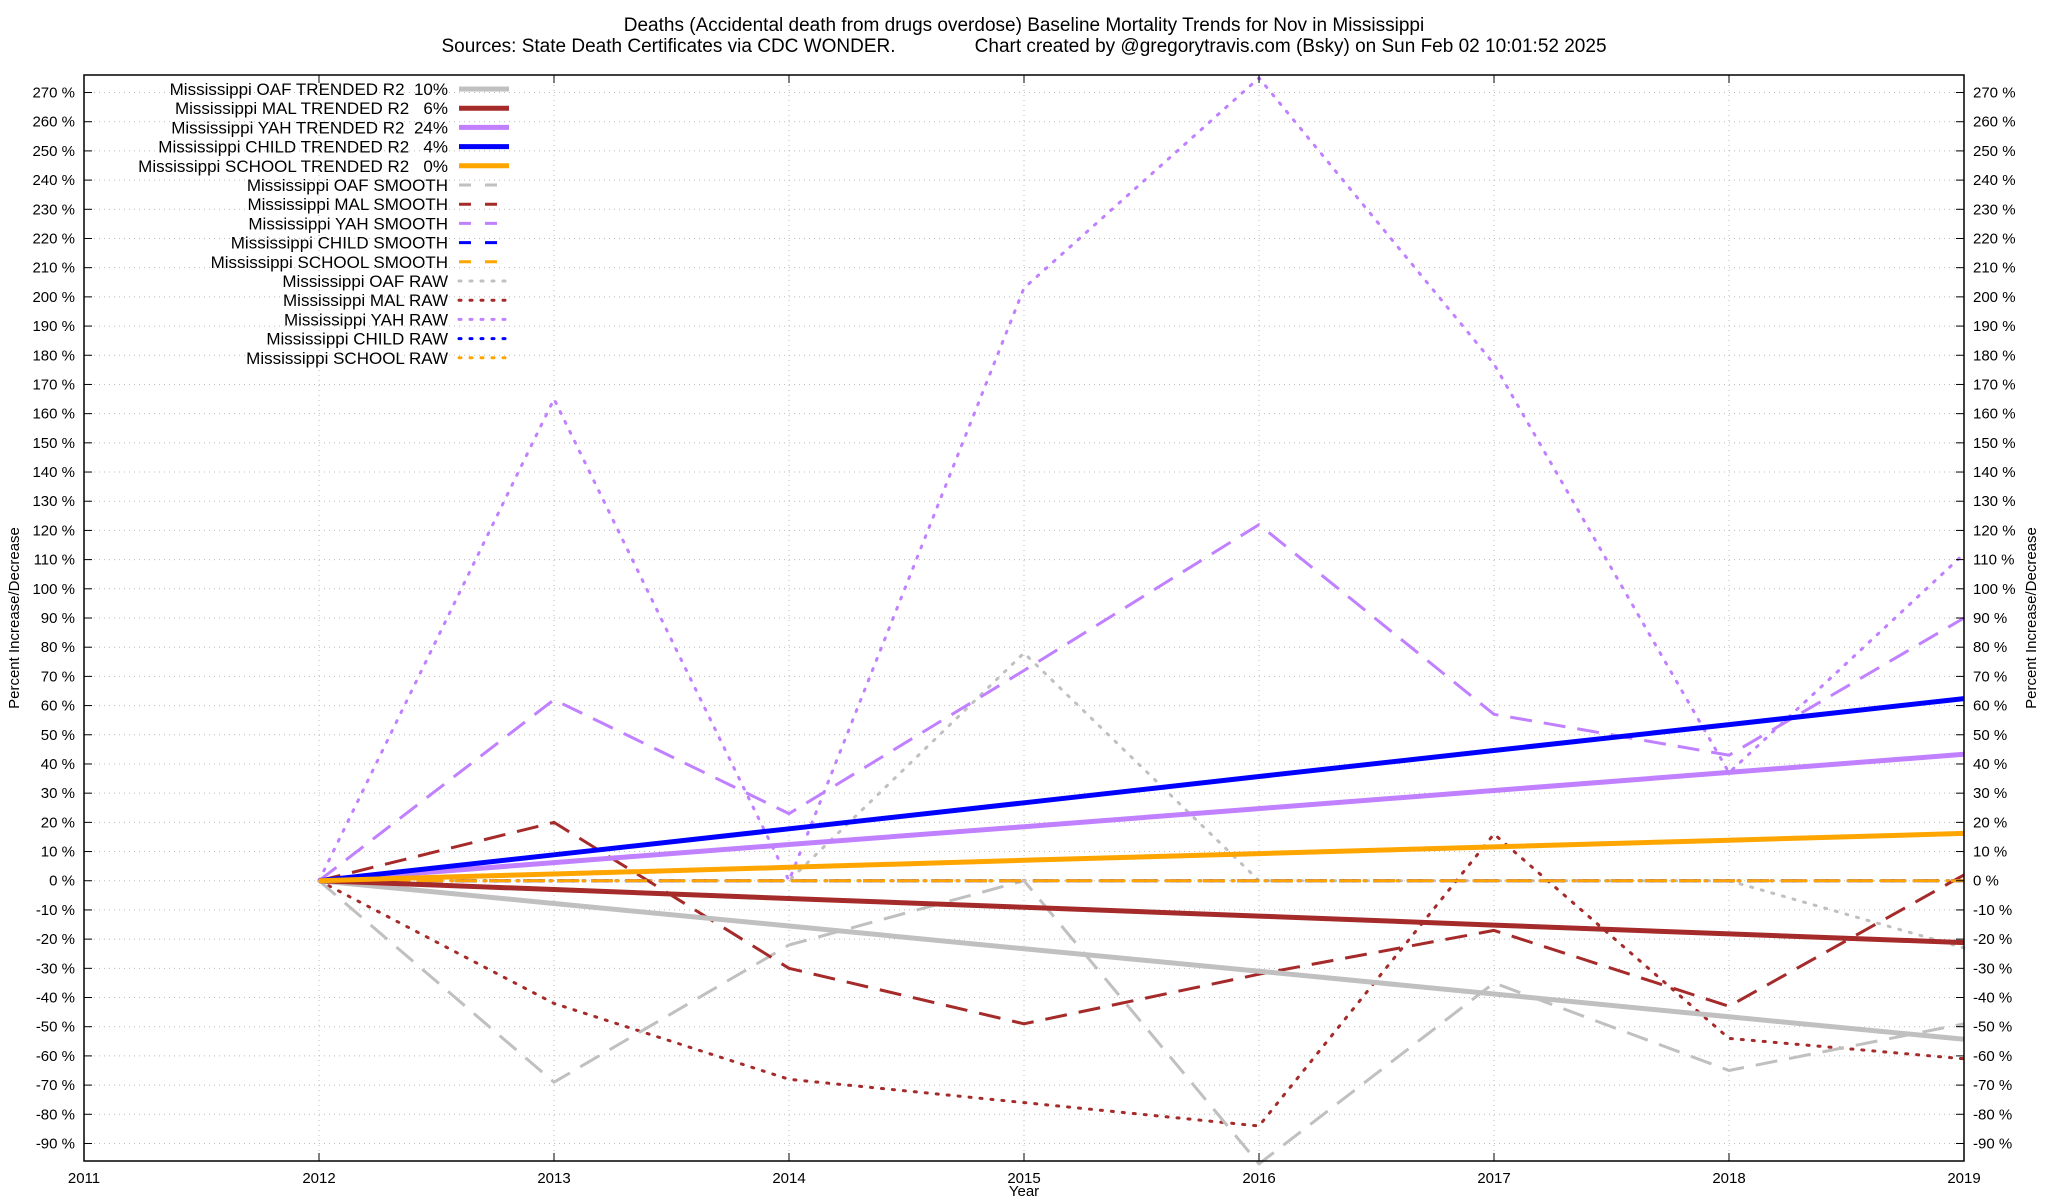 Image resolution: width=2048 pixels, height=1200 pixels. Describe the element at coordinates (58, 764) in the screenshot. I see `y-tick-label-left: 40 %` at that location.